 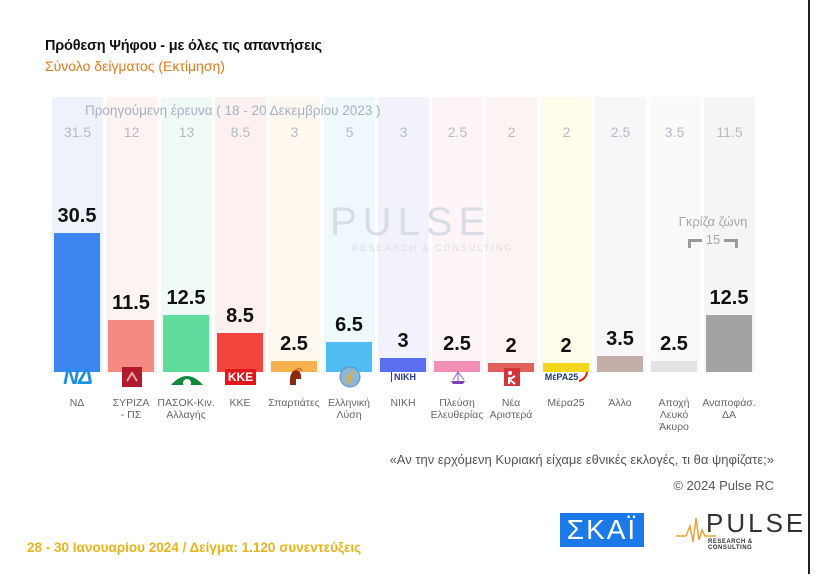 What do you see at coordinates (433, 248) in the screenshot?
I see `watermark-subtext: RESEARCH & CONSULTING` at bounding box center [433, 248].